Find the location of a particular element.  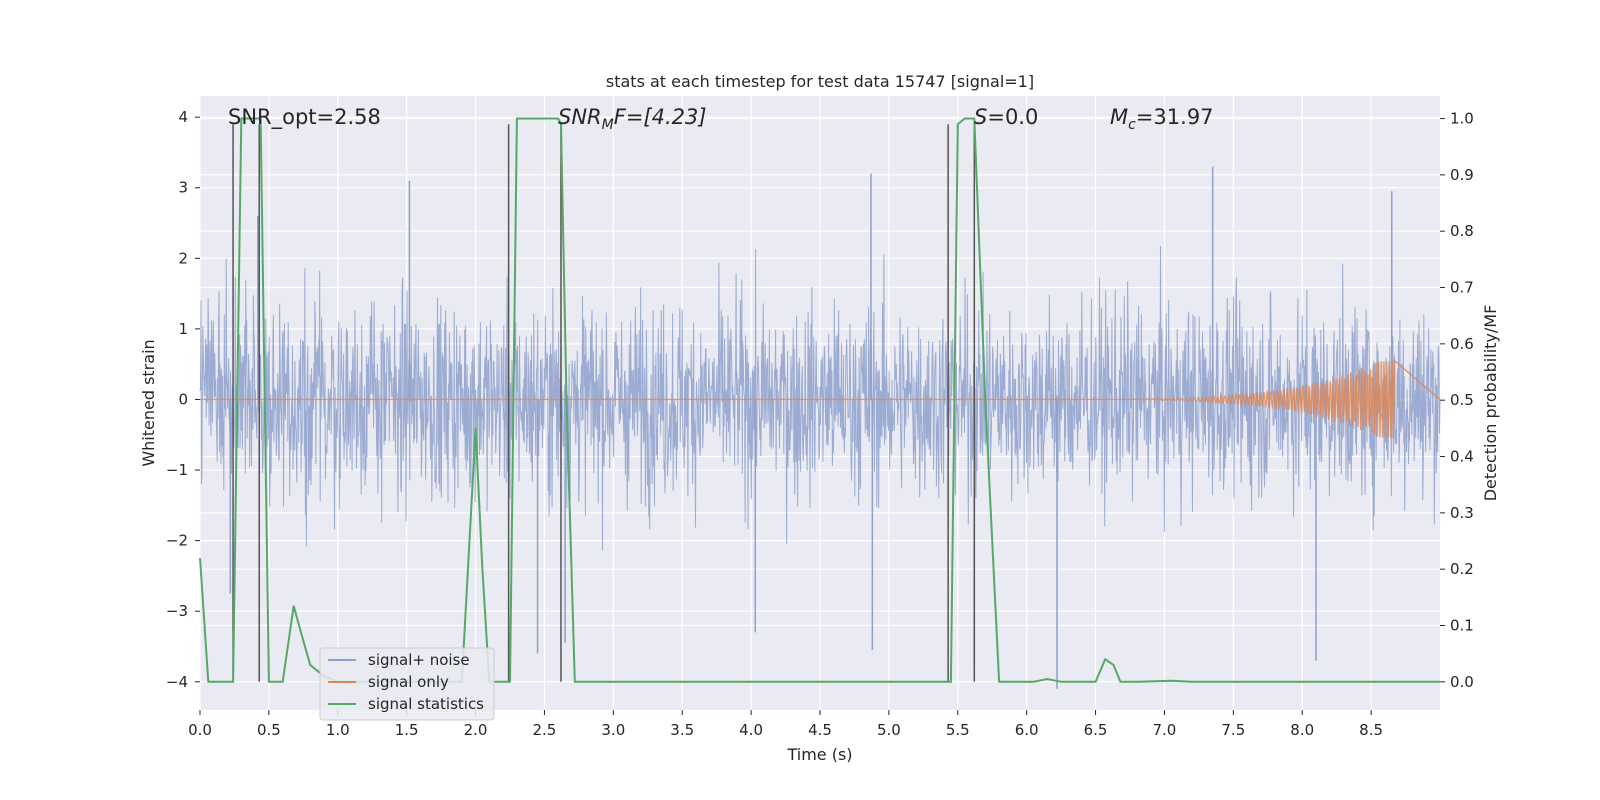

y2-tick-label: 0.1 is located at coordinates (1462, 626).